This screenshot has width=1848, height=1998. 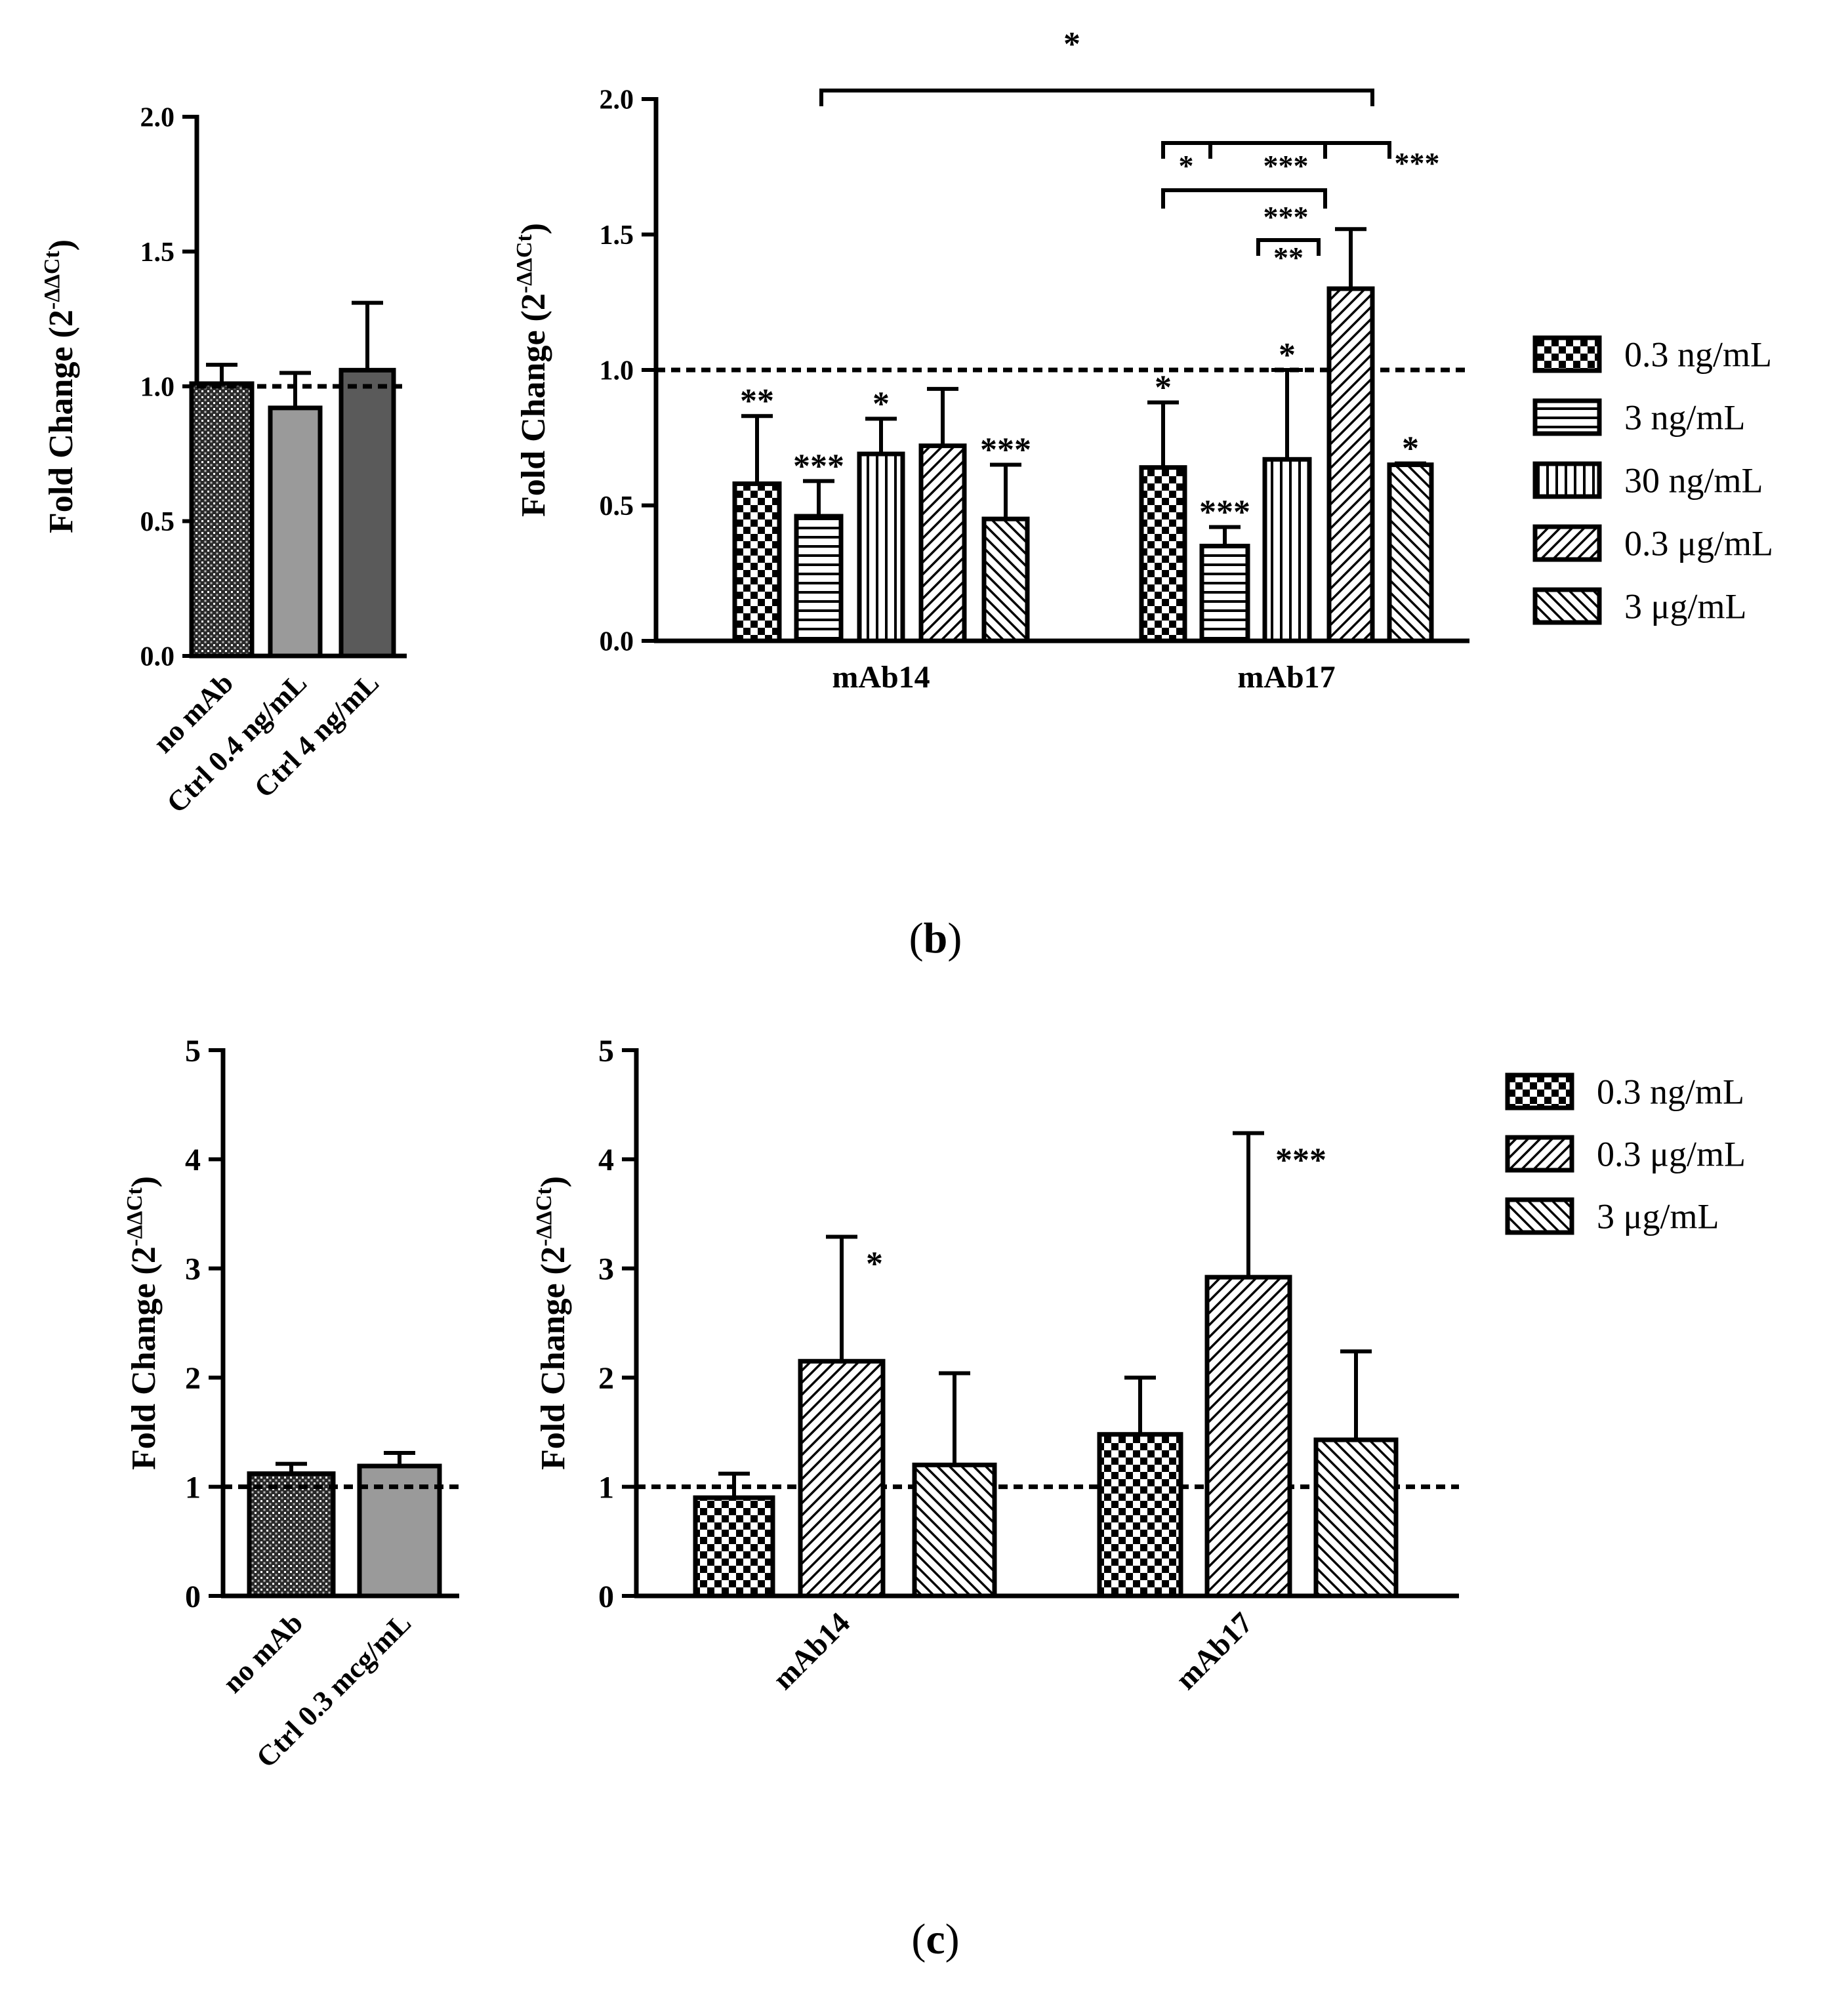 I want to click on b-treat-legend-label: 30 ng/mL, so click(x=1693, y=480).